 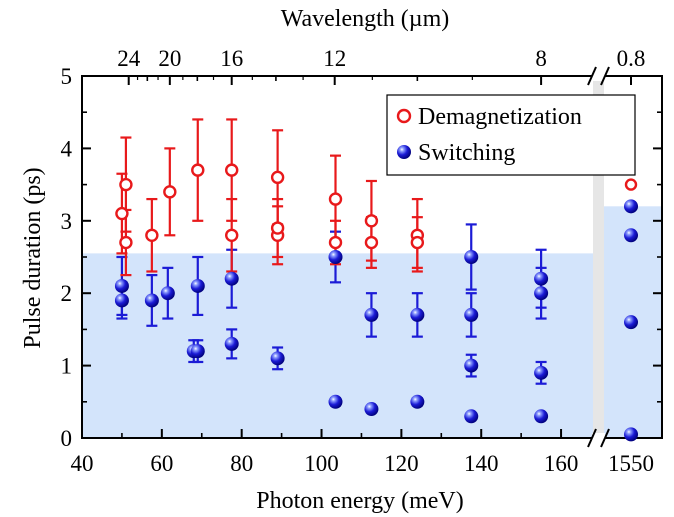 What do you see at coordinates (67, 438) in the screenshot?
I see `y-tick-label: 0` at bounding box center [67, 438].